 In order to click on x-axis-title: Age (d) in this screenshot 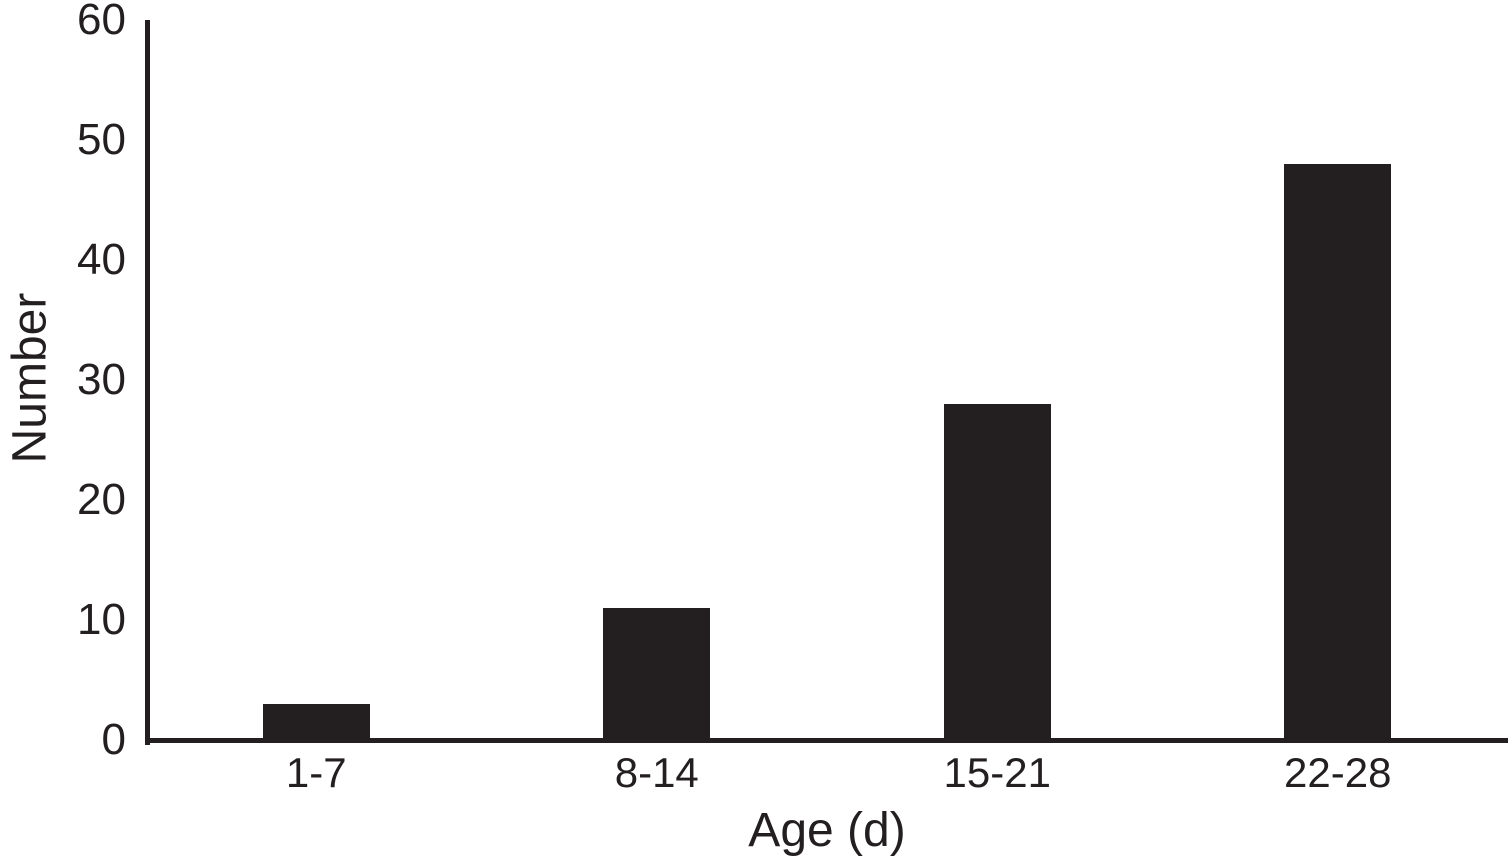, I will do `click(827, 830)`.